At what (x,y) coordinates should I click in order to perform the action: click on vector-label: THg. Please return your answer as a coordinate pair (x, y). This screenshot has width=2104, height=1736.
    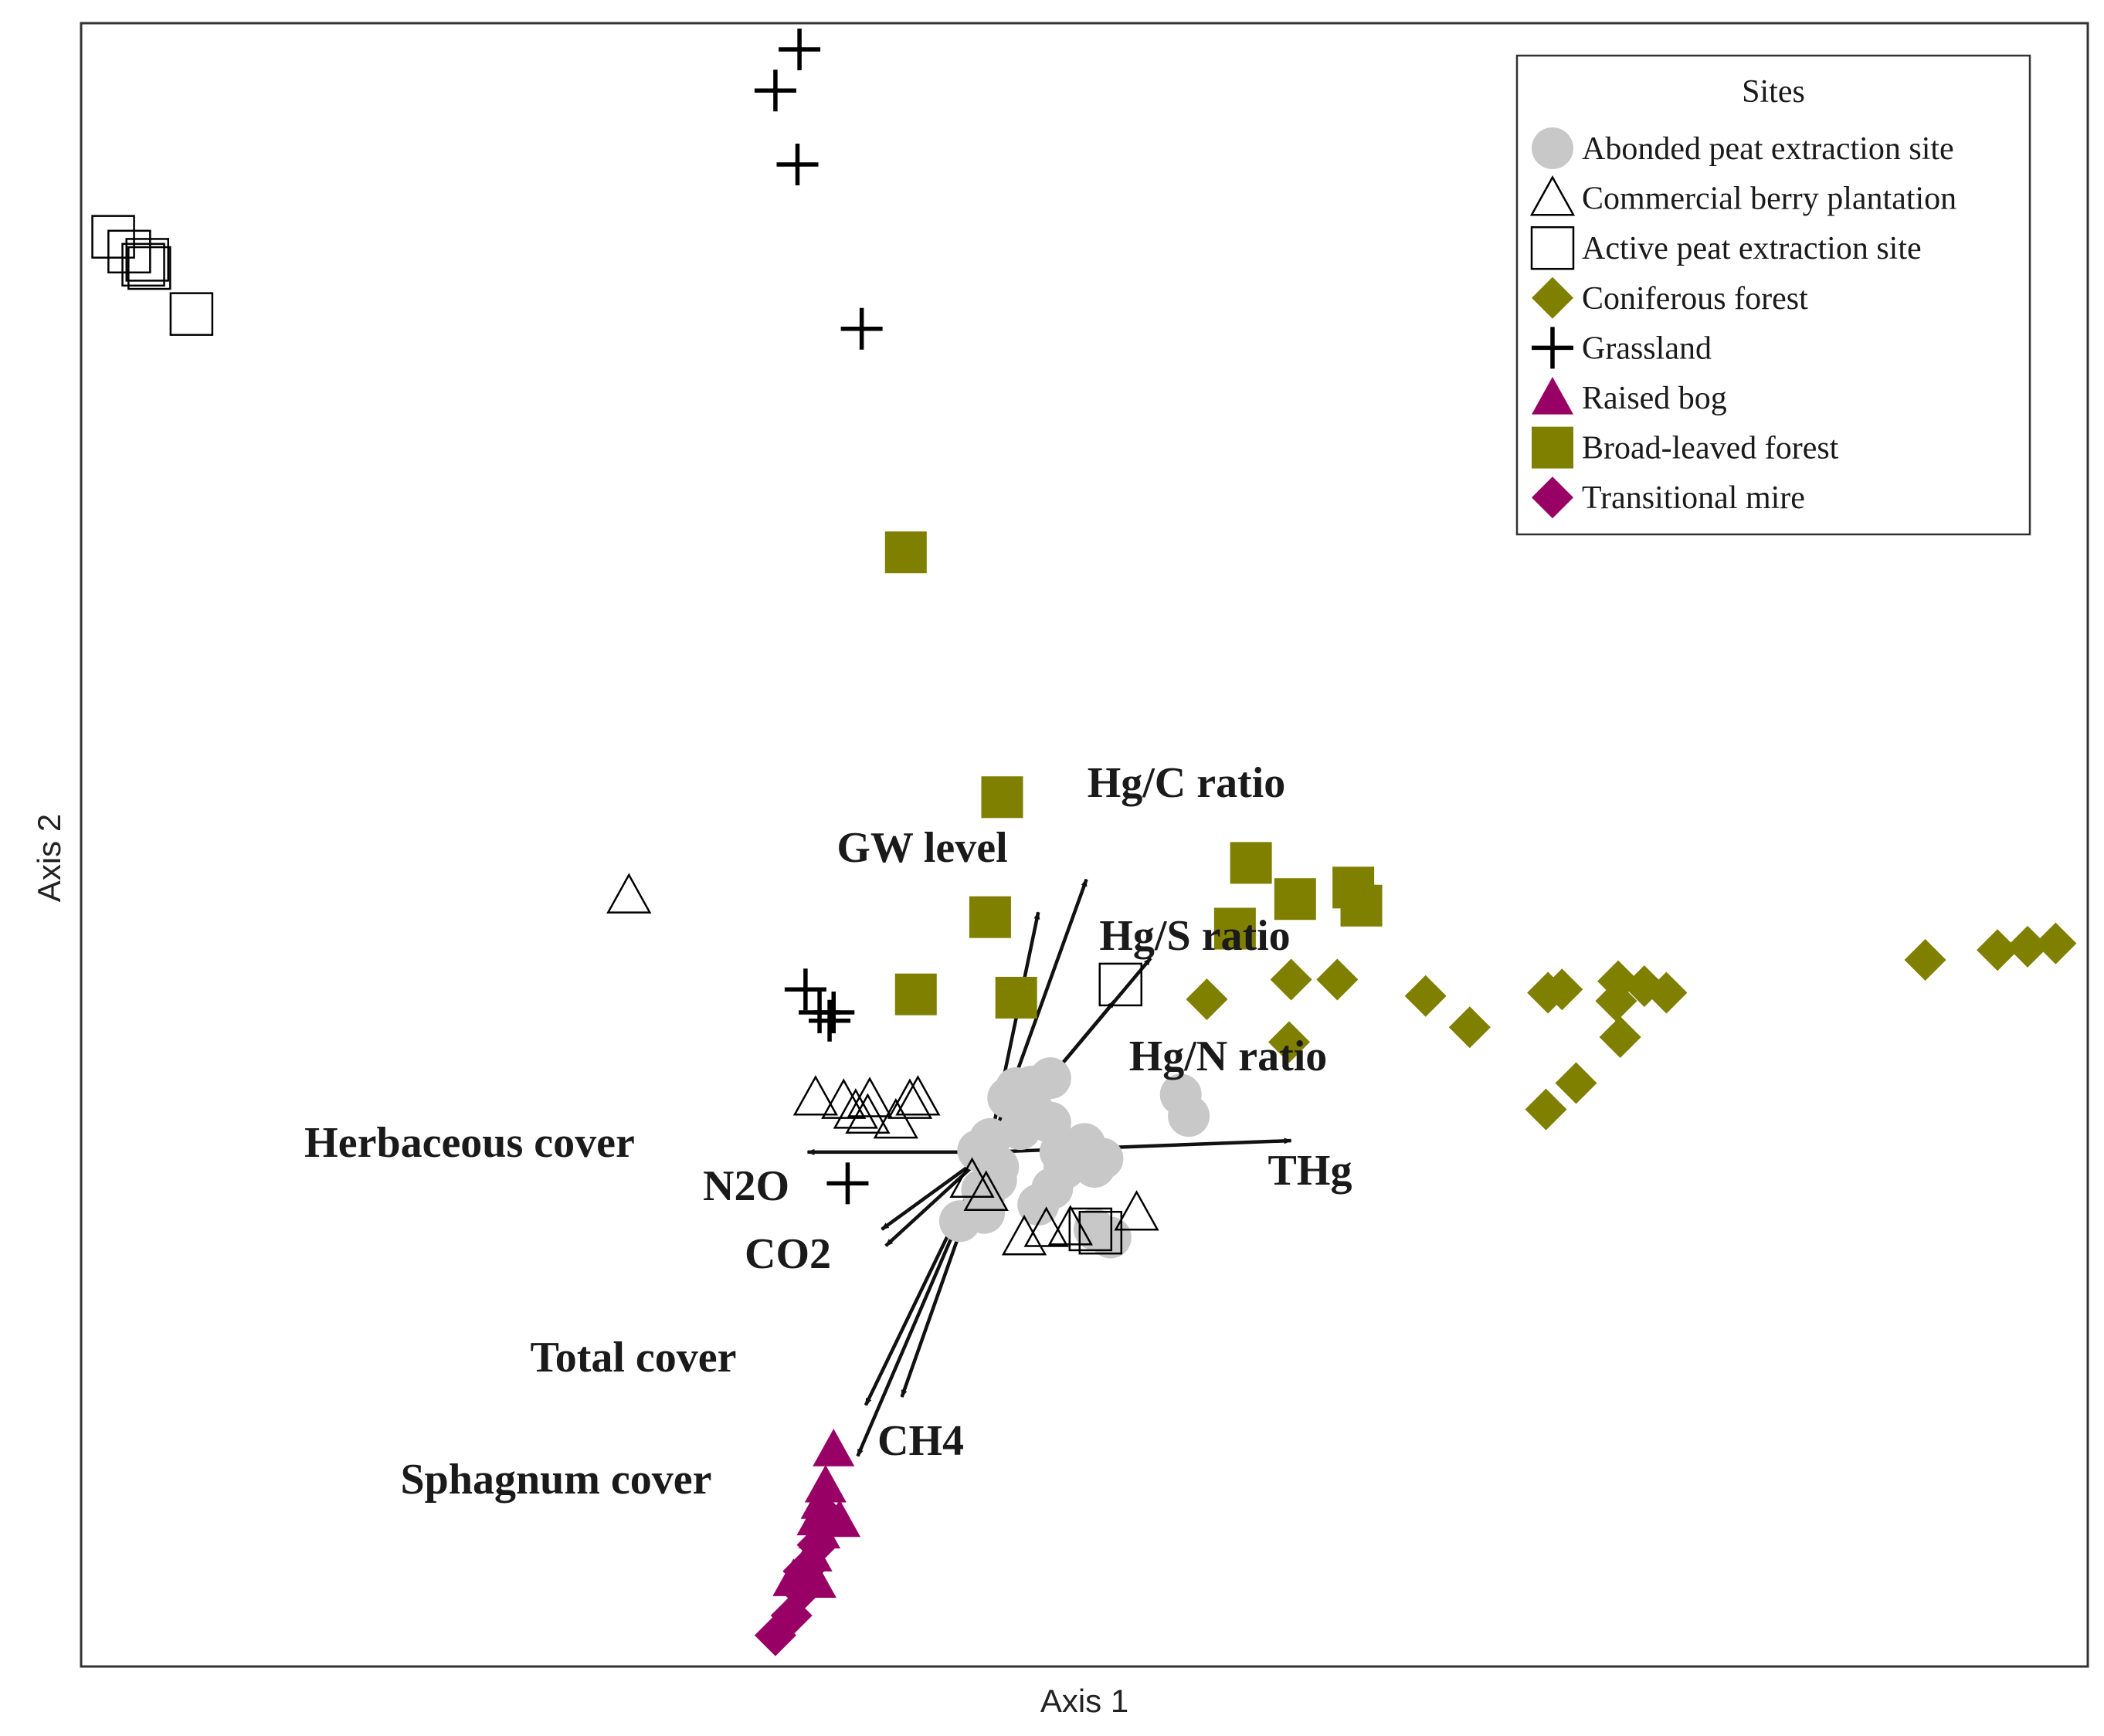
    Looking at the image, I should click on (1310, 1171).